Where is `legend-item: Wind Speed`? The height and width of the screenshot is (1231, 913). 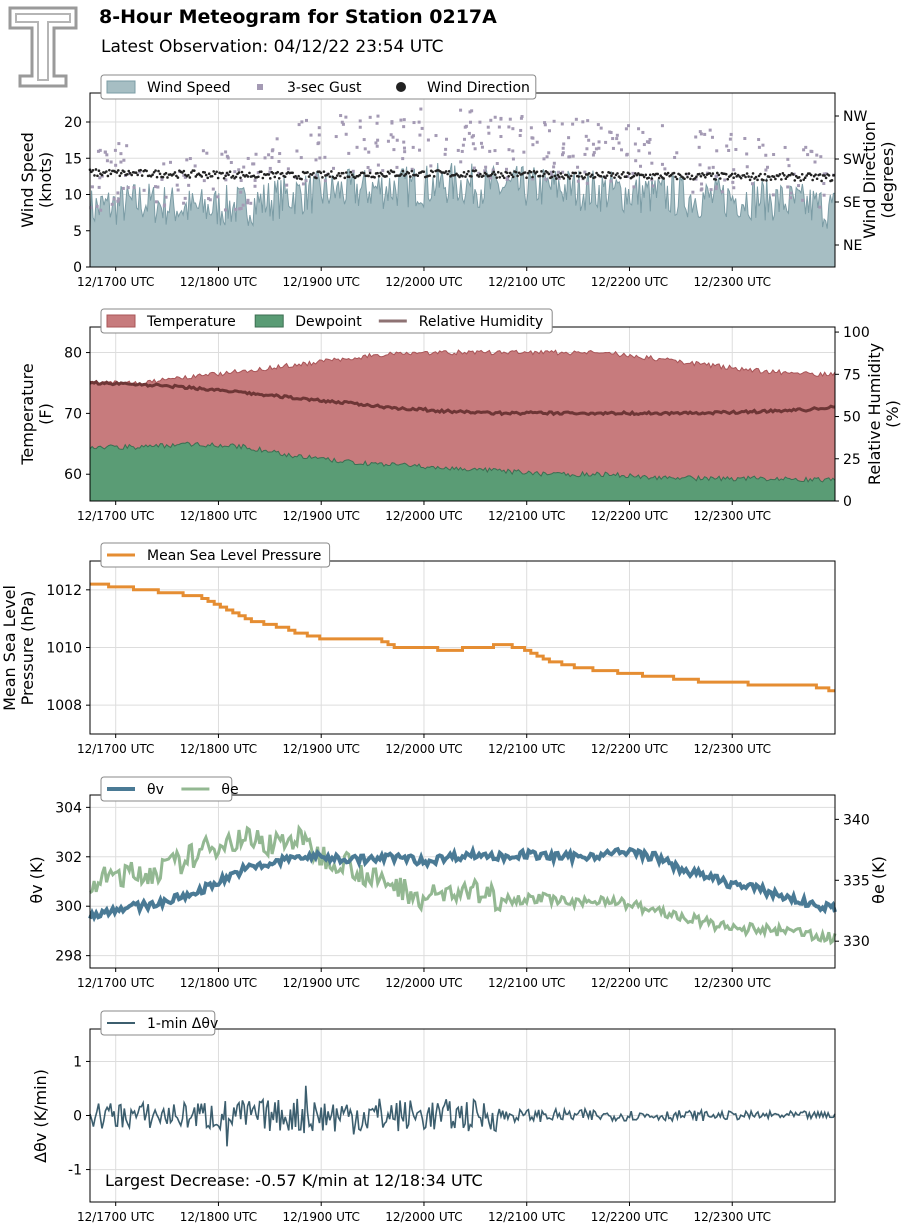 legend-item: Wind Speed is located at coordinates (168, 88).